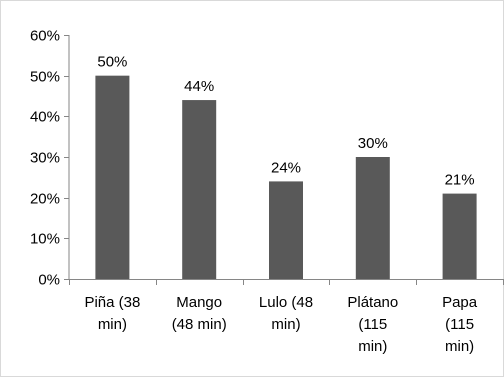  Describe the element at coordinates (286, 302) in the screenshot. I see `category-label-line: Lulo (48` at that location.